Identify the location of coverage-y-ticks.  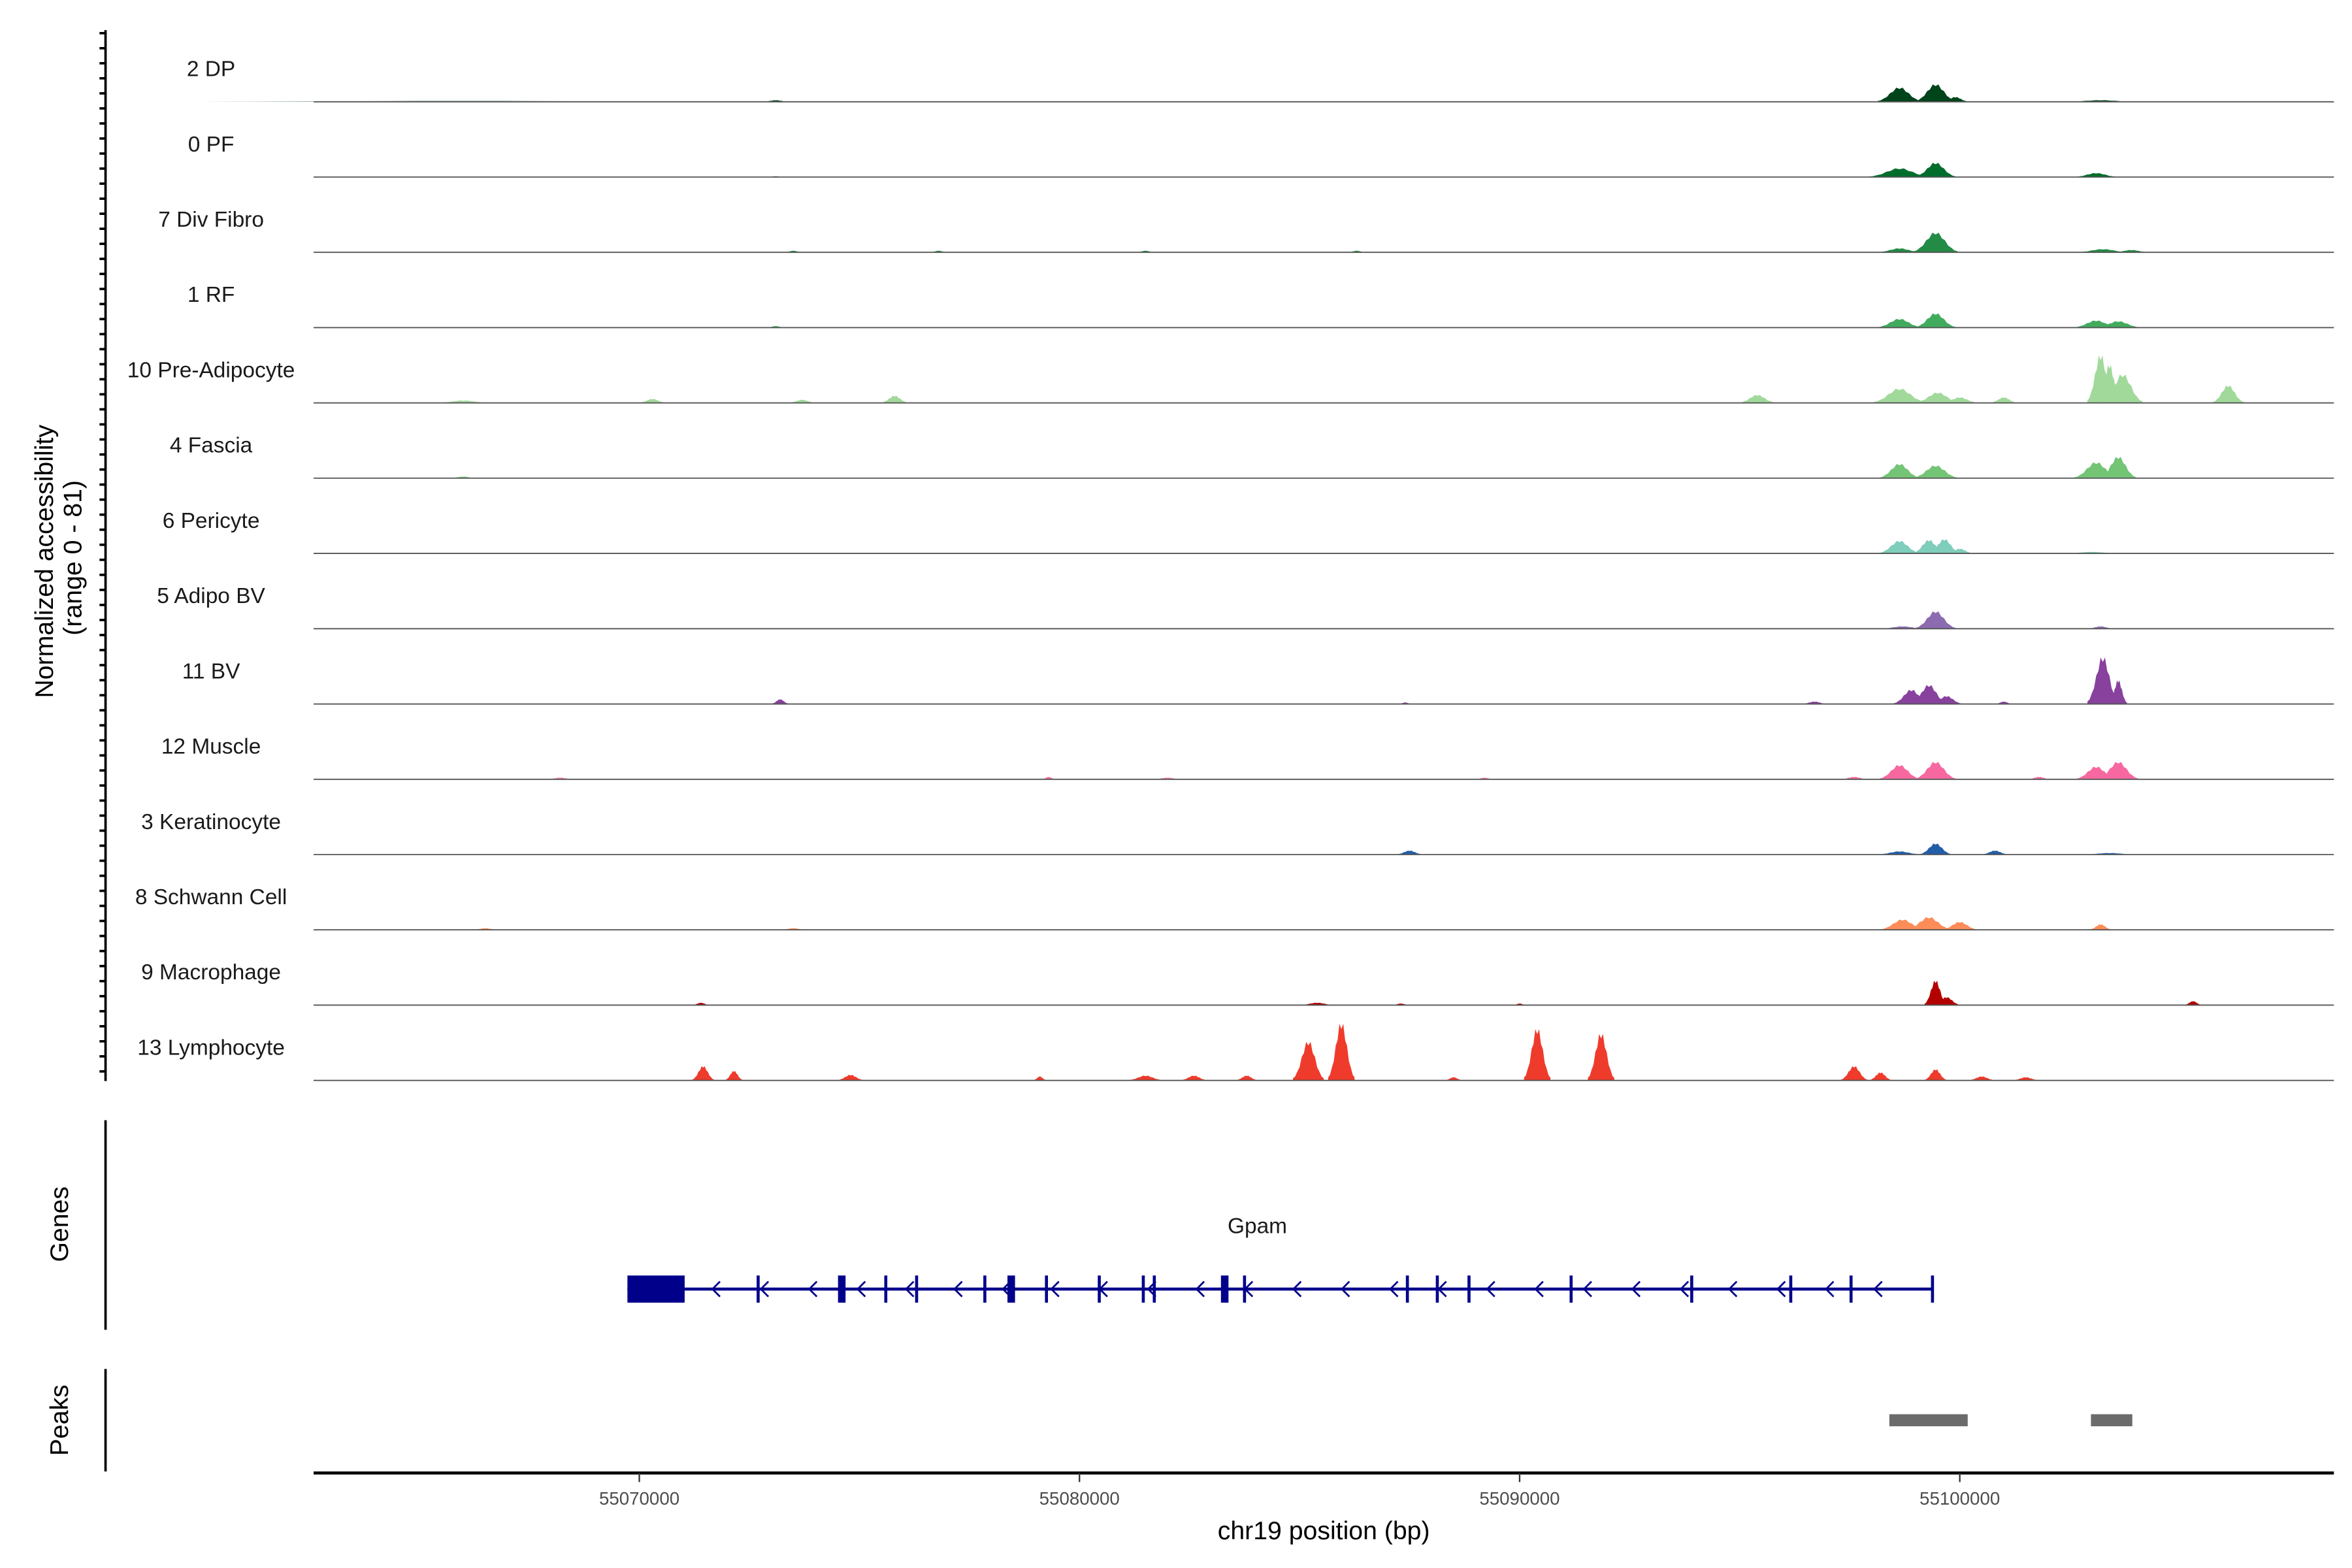
(102, 552).